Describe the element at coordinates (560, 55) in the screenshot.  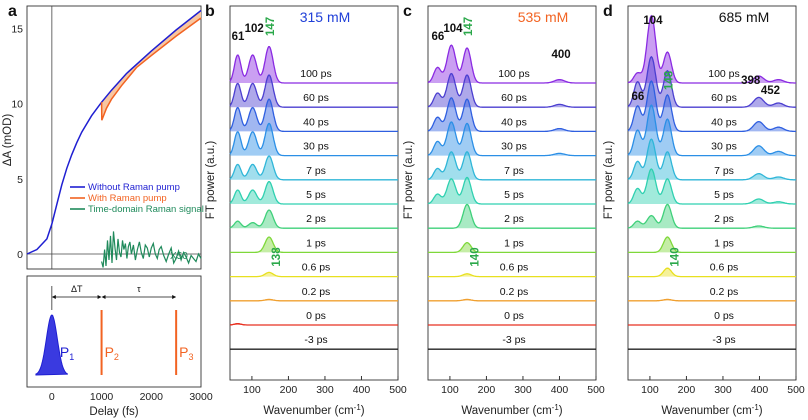
I see `peak-label: 400` at that location.